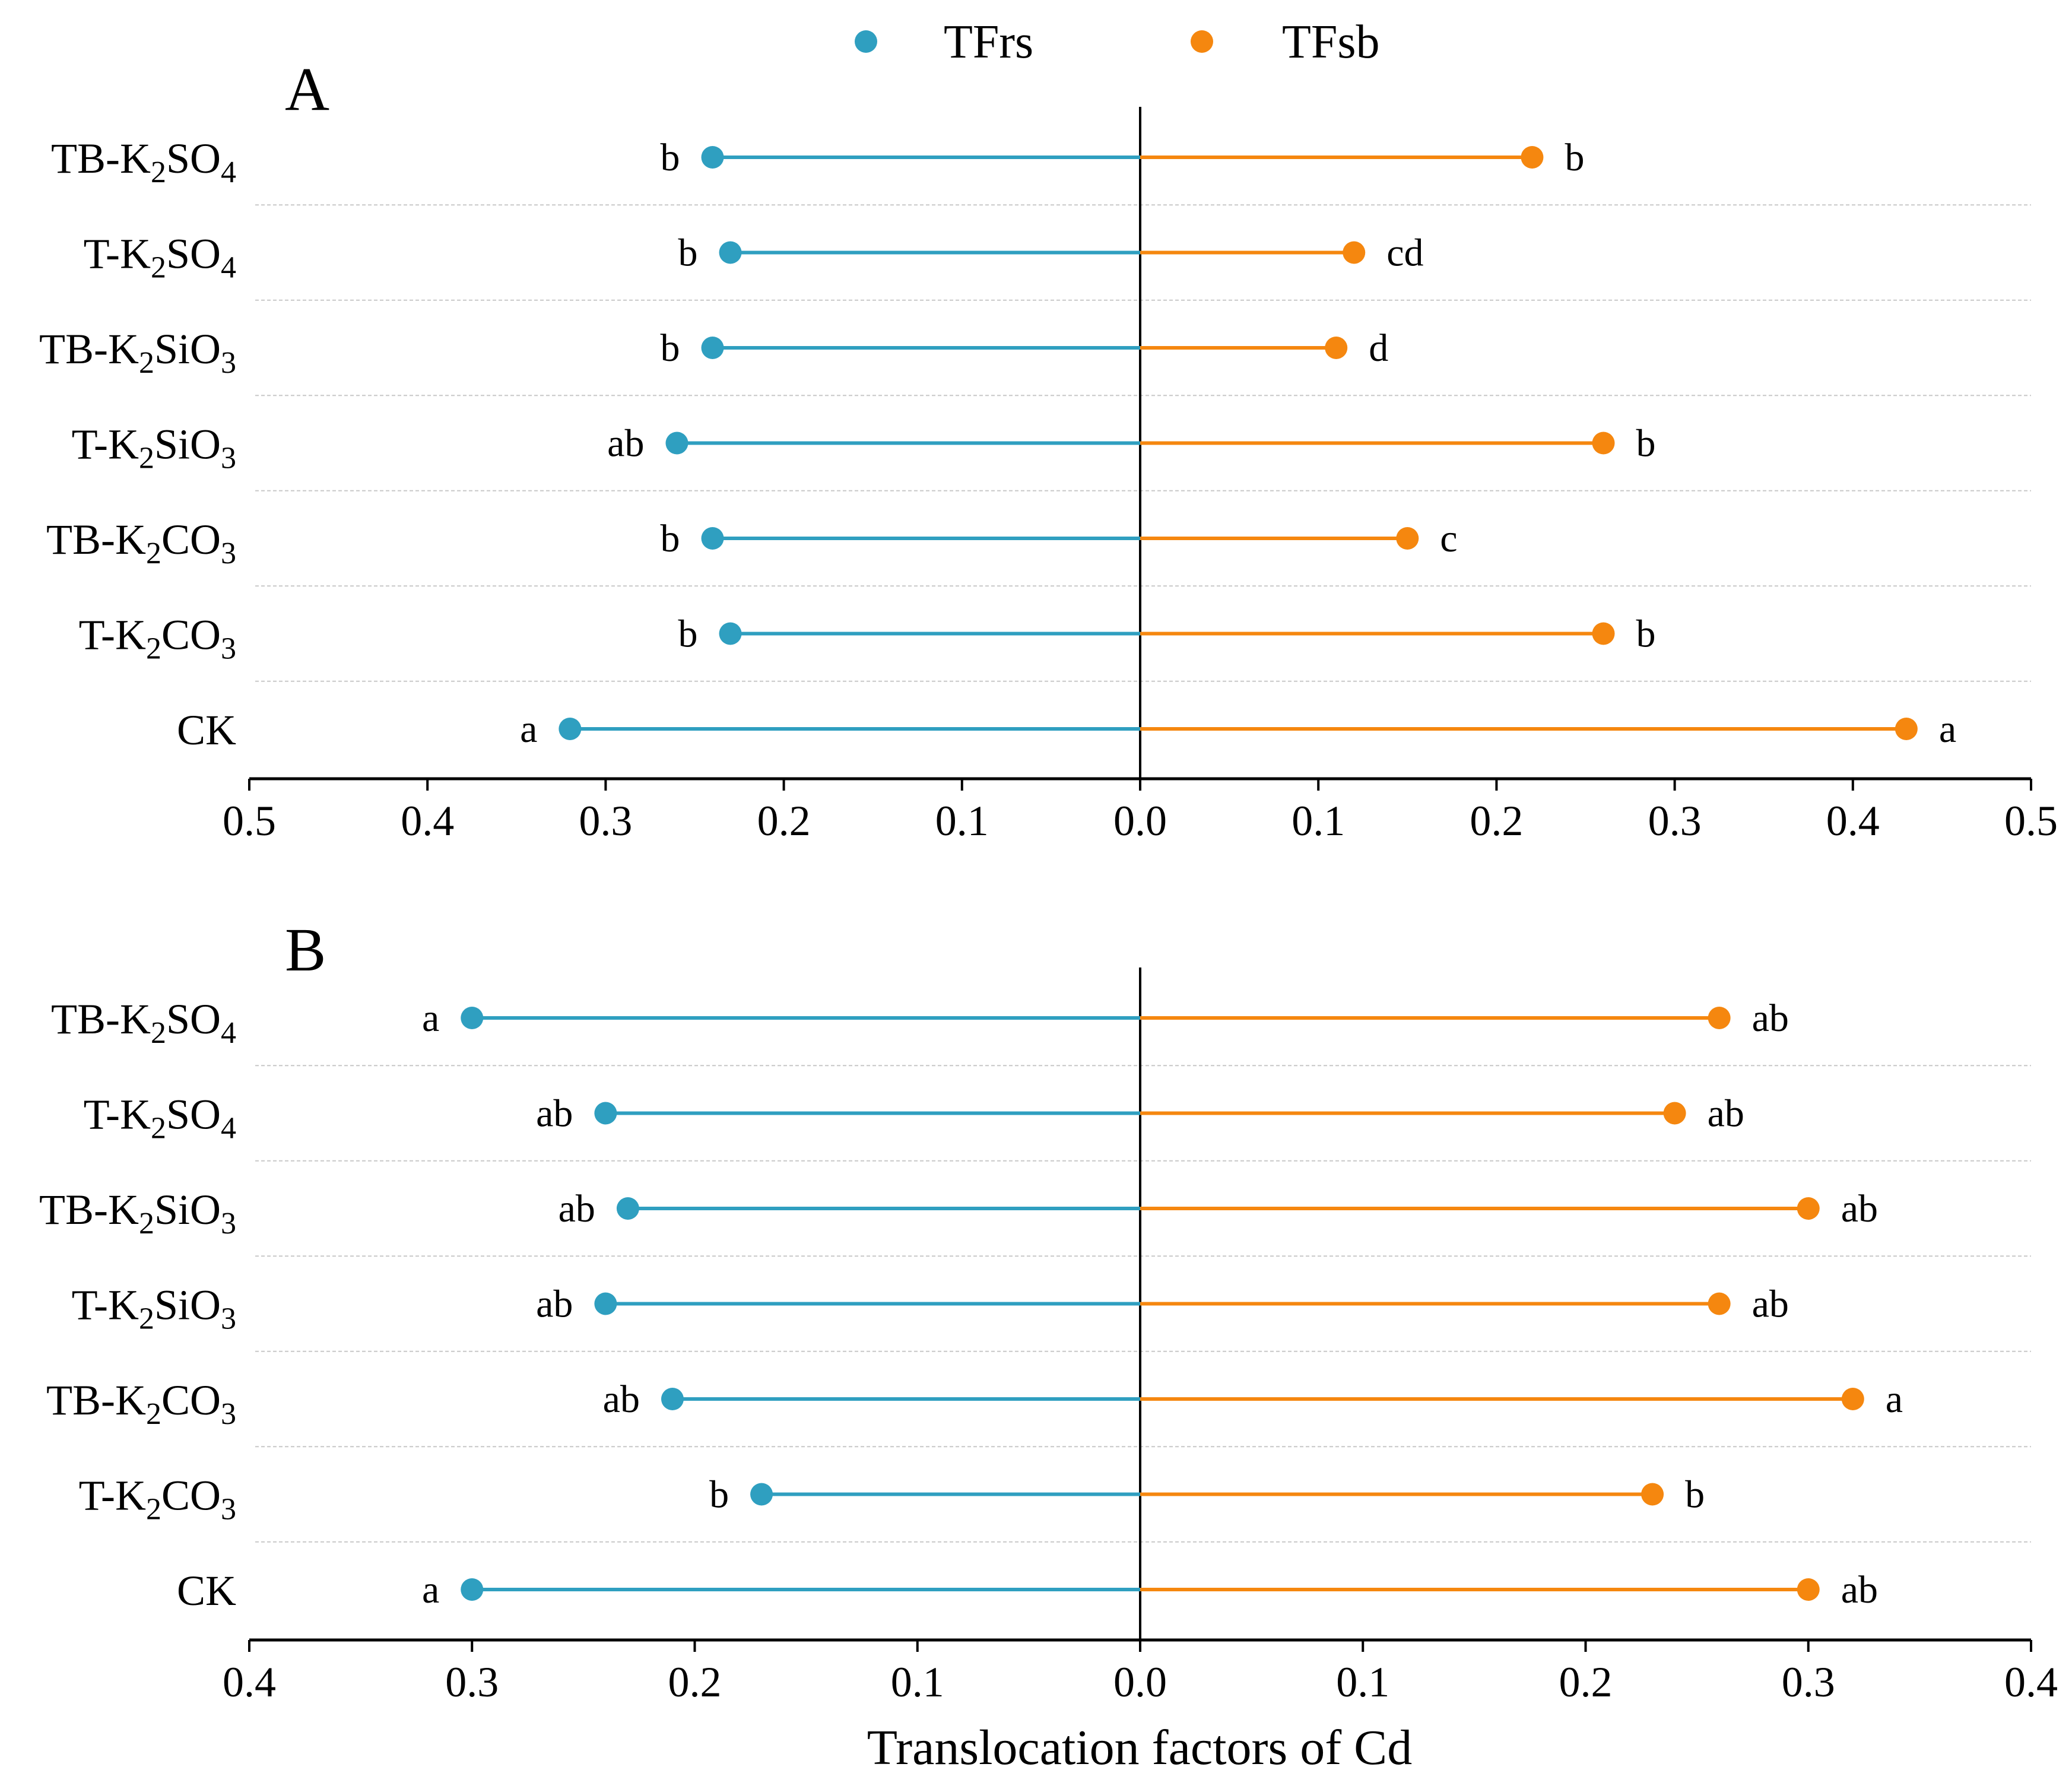 This screenshot has width=2072, height=1786. What do you see at coordinates (866, 41) in the screenshot?
I see `legend-marker-tfrs` at bounding box center [866, 41].